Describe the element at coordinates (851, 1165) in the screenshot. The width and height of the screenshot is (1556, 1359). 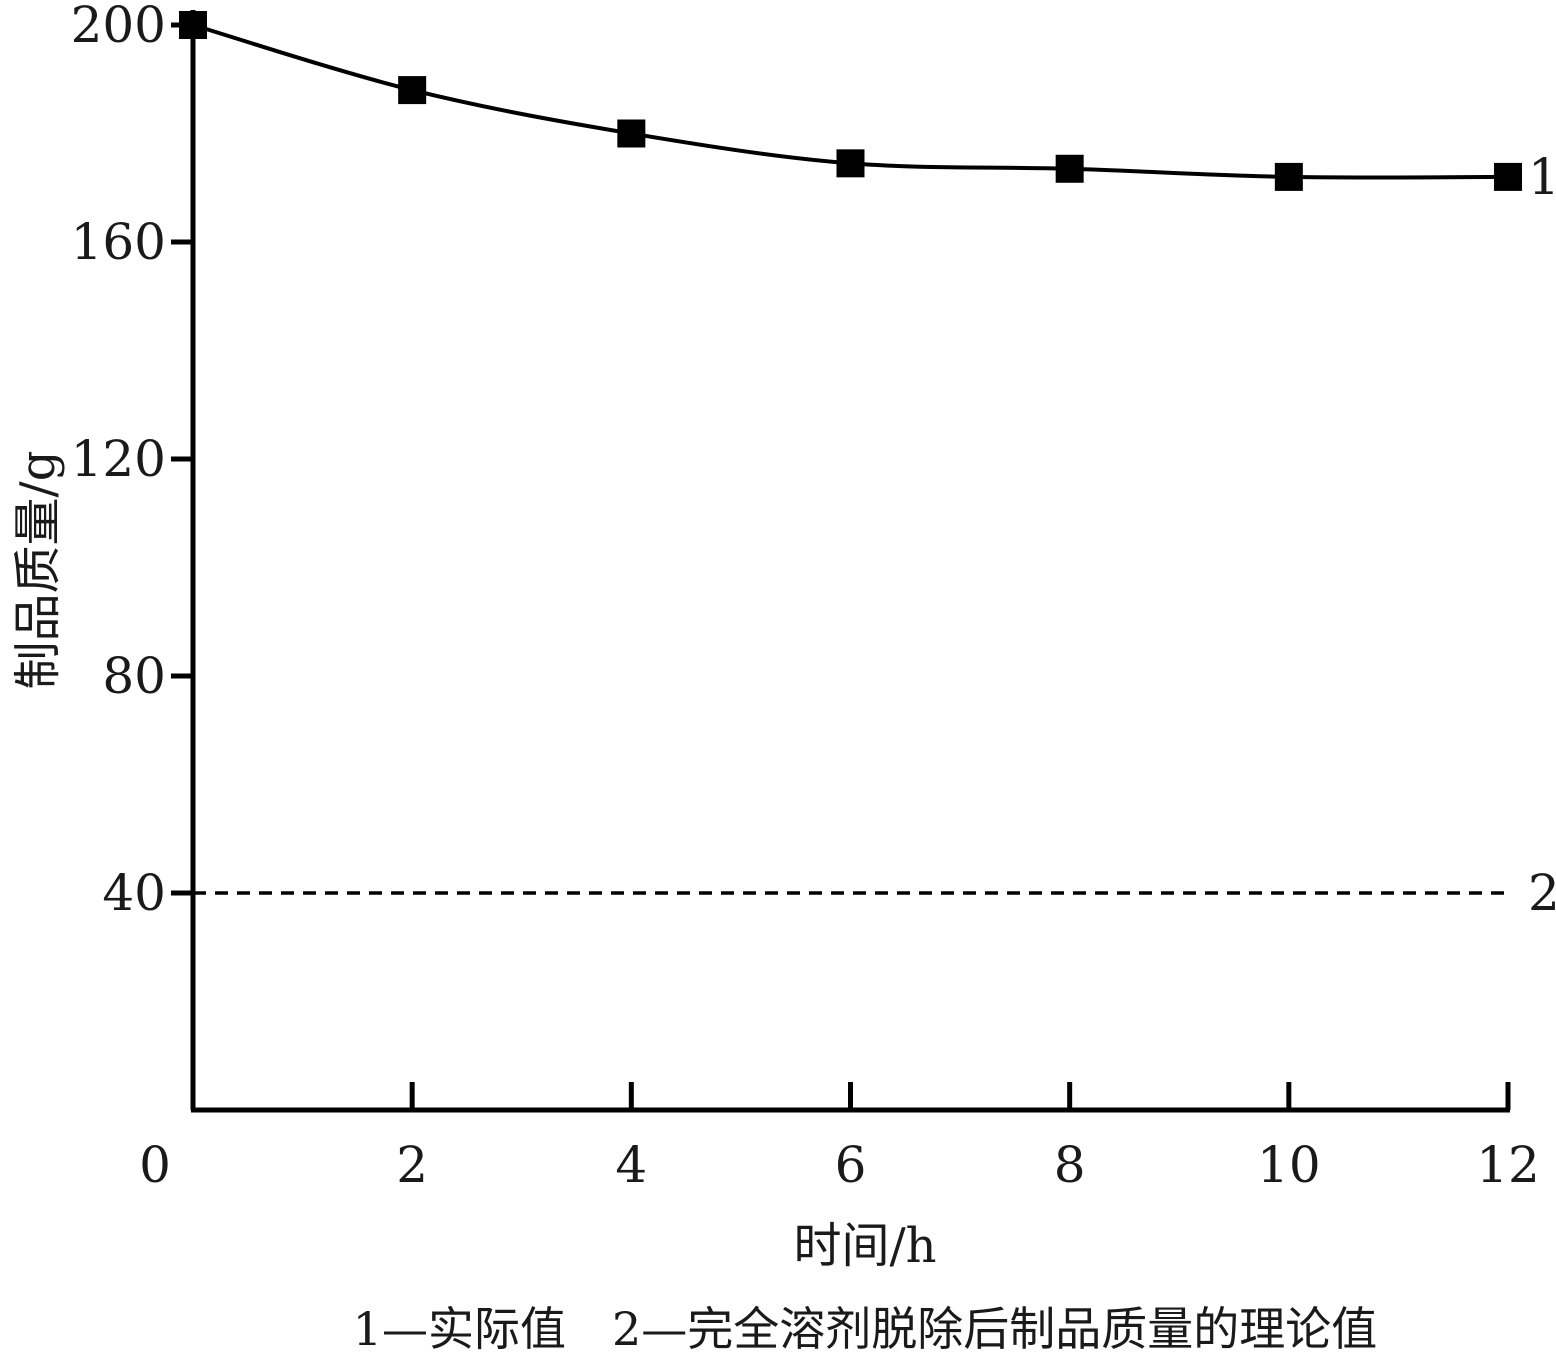
I see `x-tick-label: 6` at that location.